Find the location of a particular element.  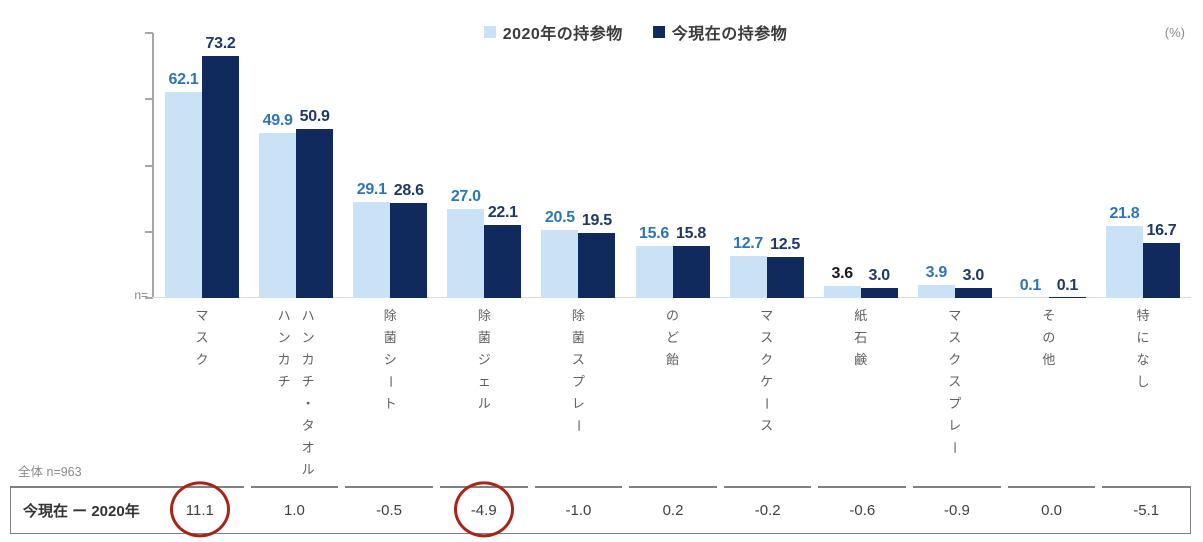

difference-value: 11.1 is located at coordinates (199, 510).